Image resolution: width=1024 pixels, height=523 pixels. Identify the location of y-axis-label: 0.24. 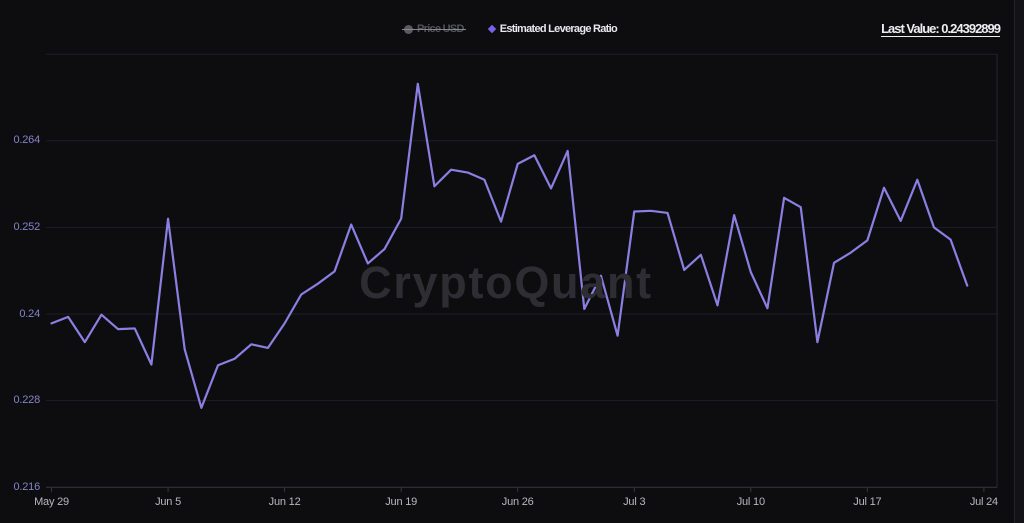
(29, 313).